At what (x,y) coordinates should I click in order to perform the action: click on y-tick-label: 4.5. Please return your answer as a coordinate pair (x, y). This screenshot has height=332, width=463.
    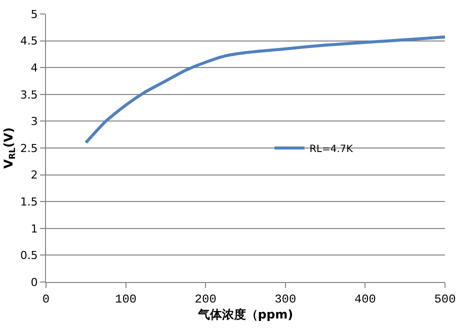
    Looking at the image, I should click on (29, 41).